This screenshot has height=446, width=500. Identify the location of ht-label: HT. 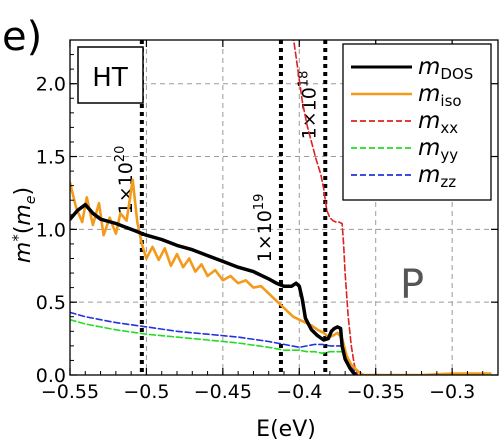
(110, 78).